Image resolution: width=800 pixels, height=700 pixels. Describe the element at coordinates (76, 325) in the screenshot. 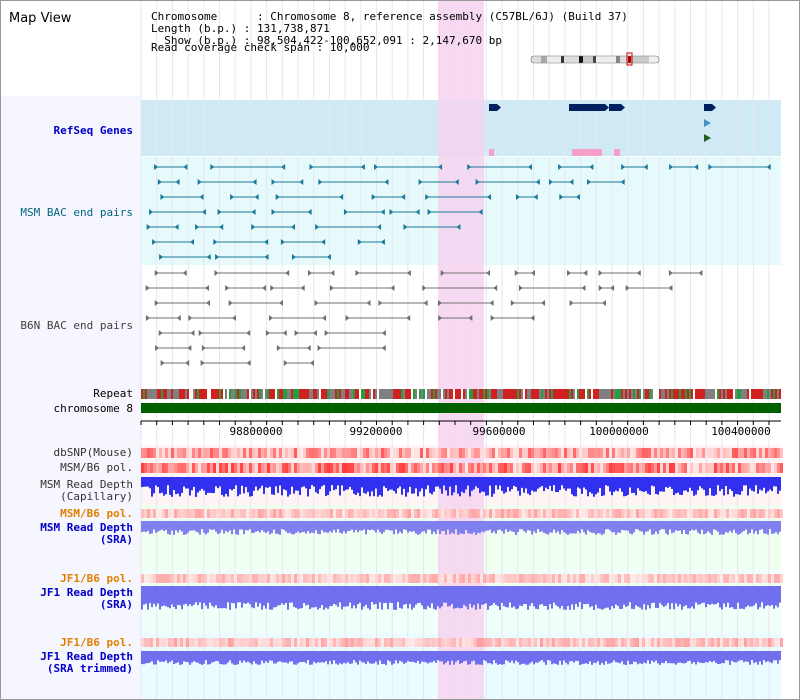

I see `track-label-b6n-bac: B6N BAC end pairs` at that location.